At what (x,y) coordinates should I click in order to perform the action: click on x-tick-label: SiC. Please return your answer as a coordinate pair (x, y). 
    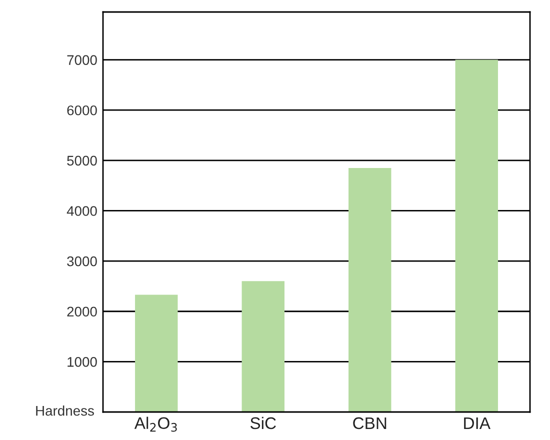
    Looking at the image, I should click on (263, 423).